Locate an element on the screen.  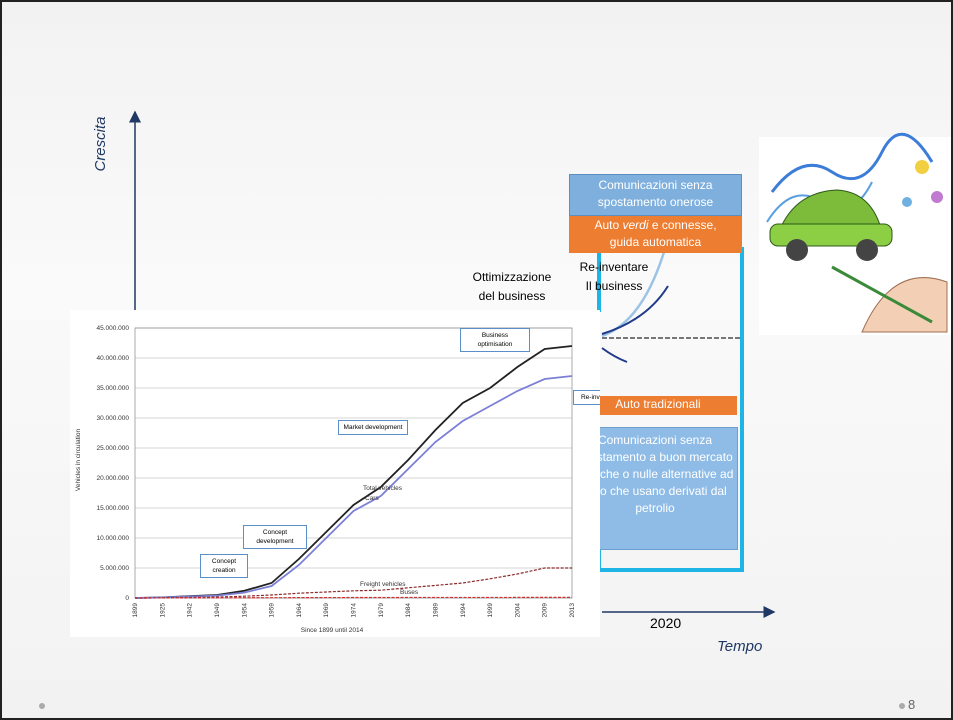
text: verdi is located at coordinates (635, 225).